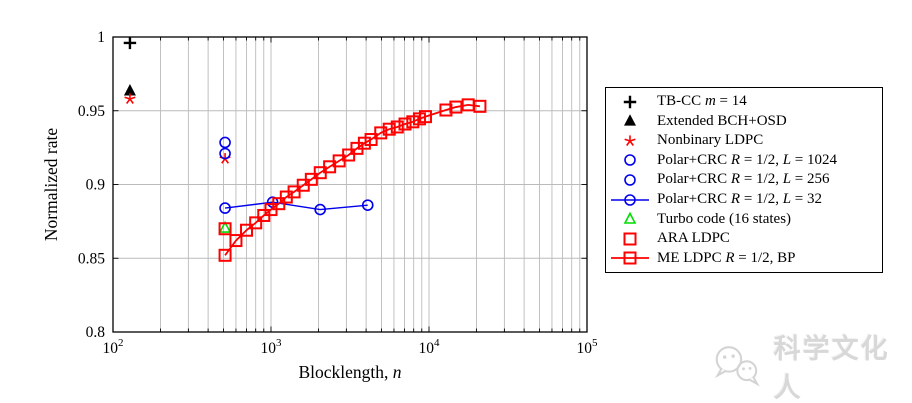  I want to click on me-ldpc-legend-marker-icon, so click(630, 258).